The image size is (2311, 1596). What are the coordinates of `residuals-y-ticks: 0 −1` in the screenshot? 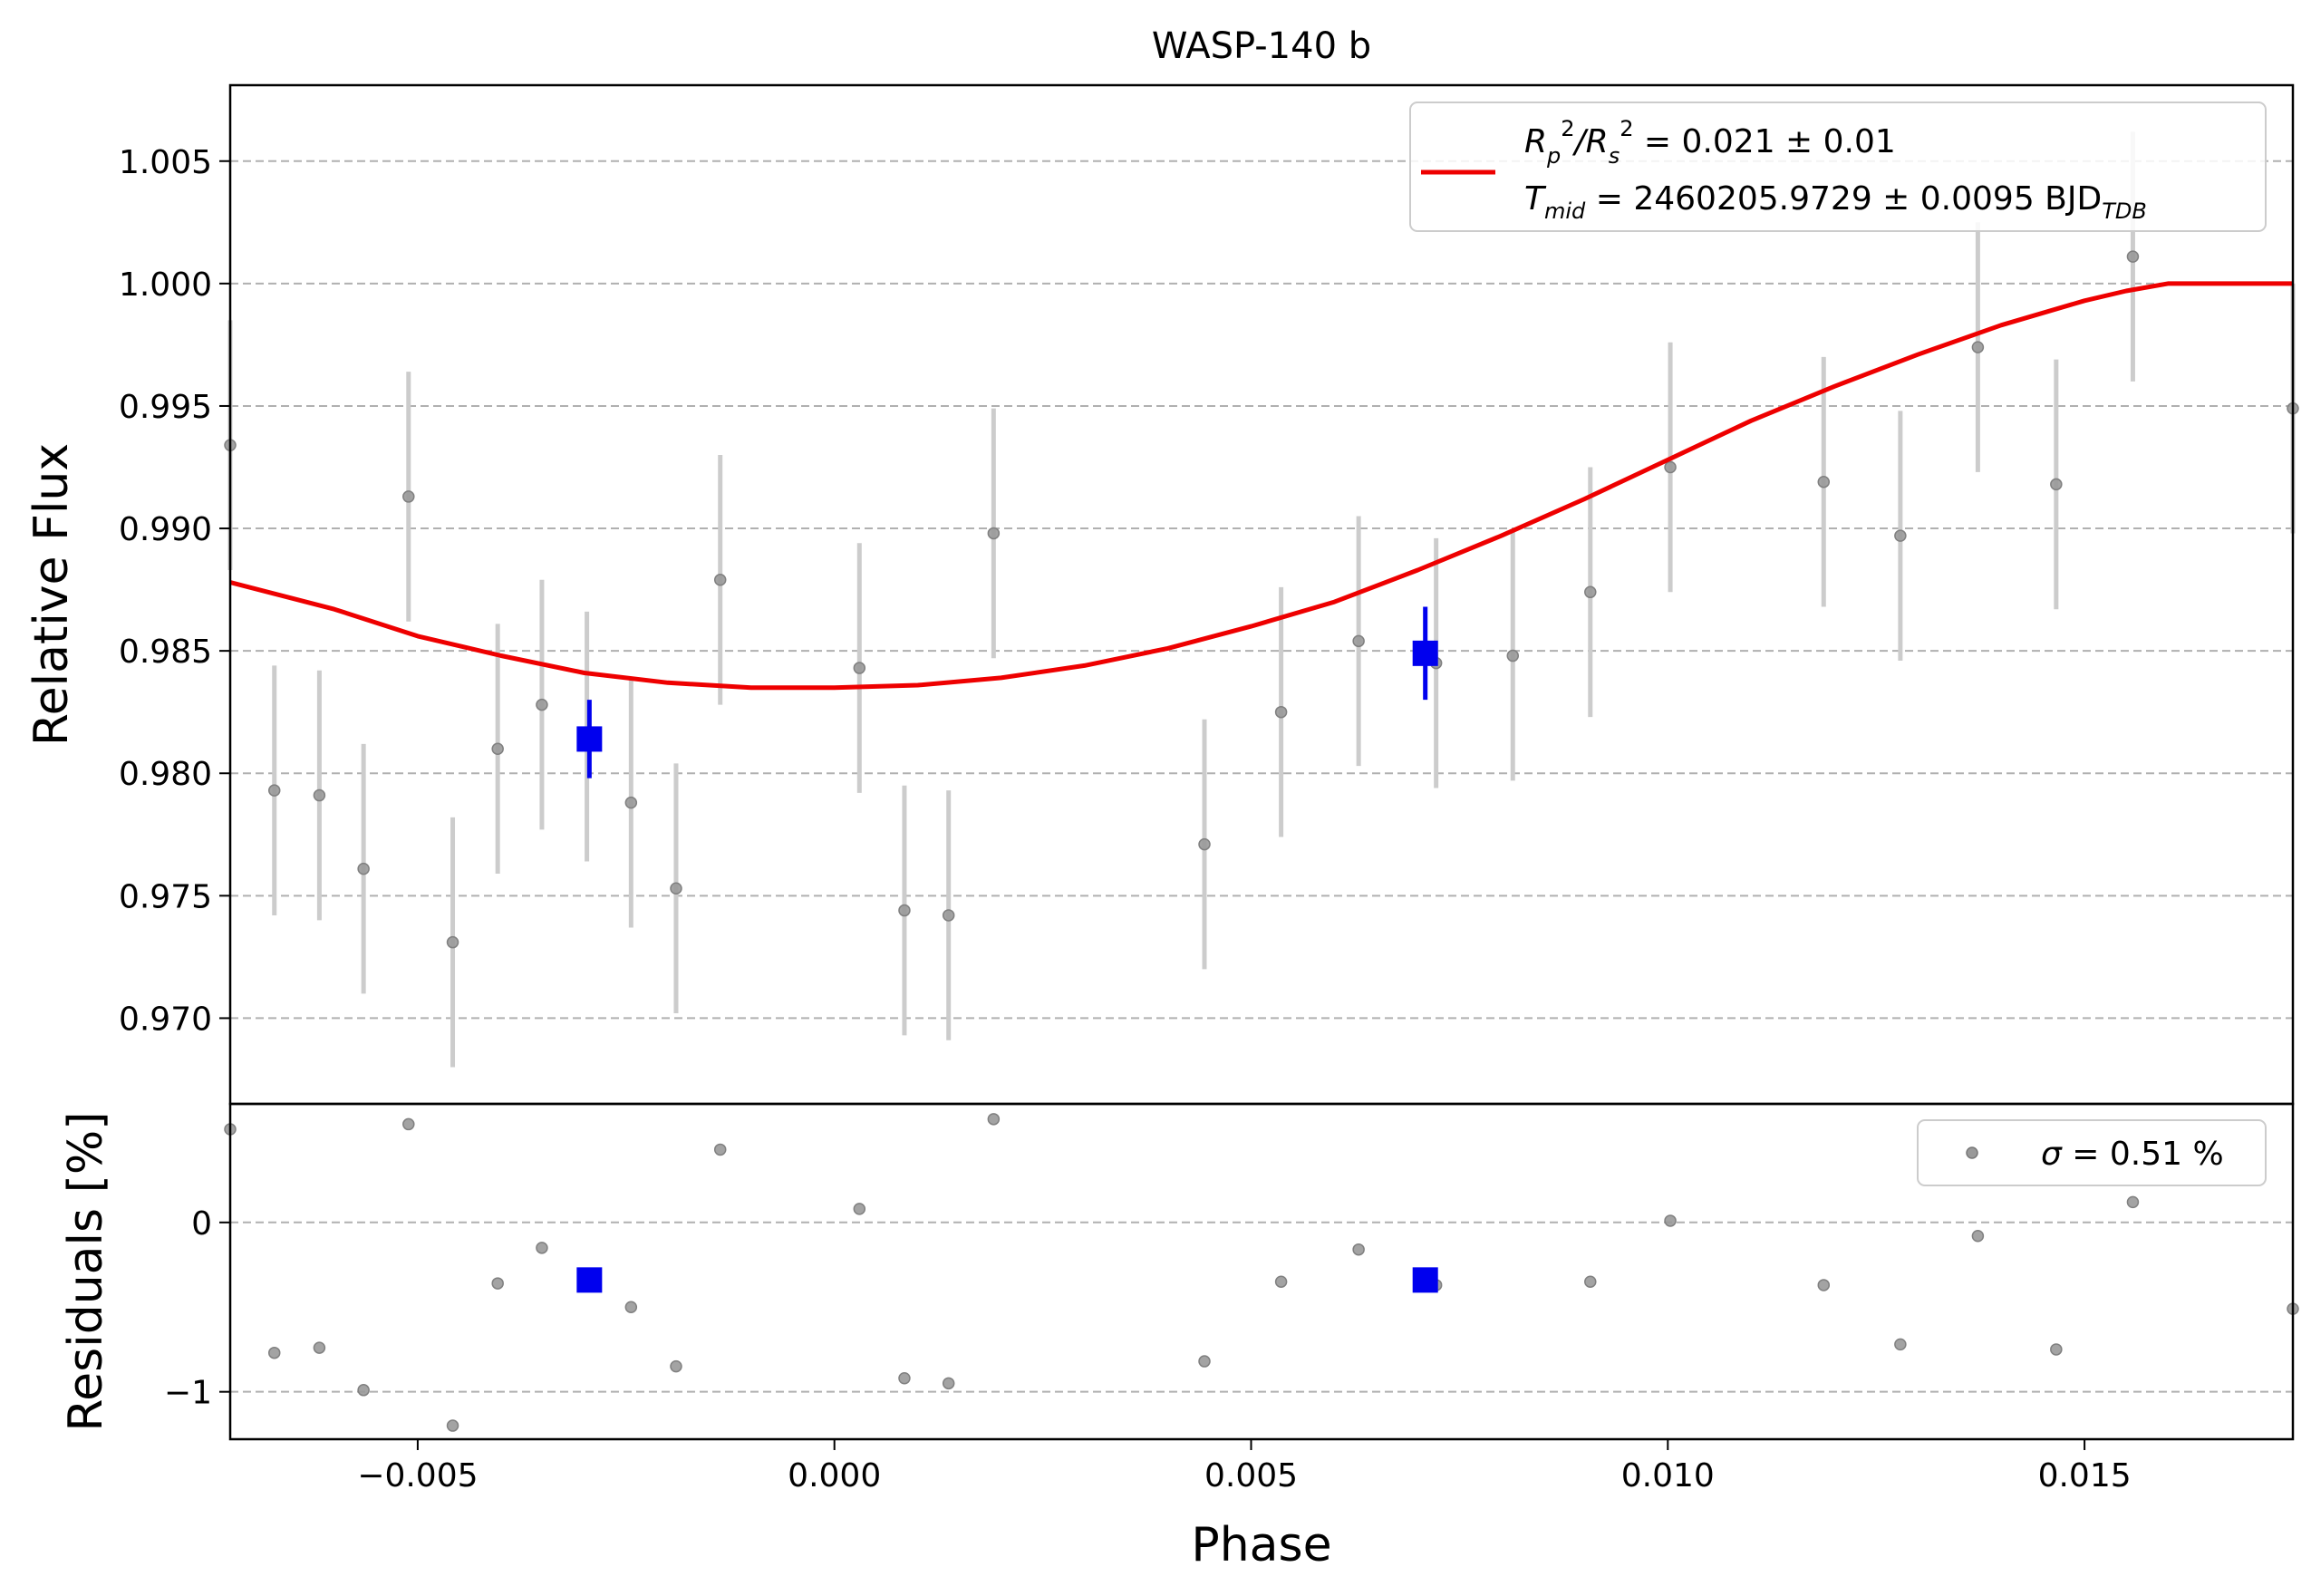 It's located at (197, 1308).